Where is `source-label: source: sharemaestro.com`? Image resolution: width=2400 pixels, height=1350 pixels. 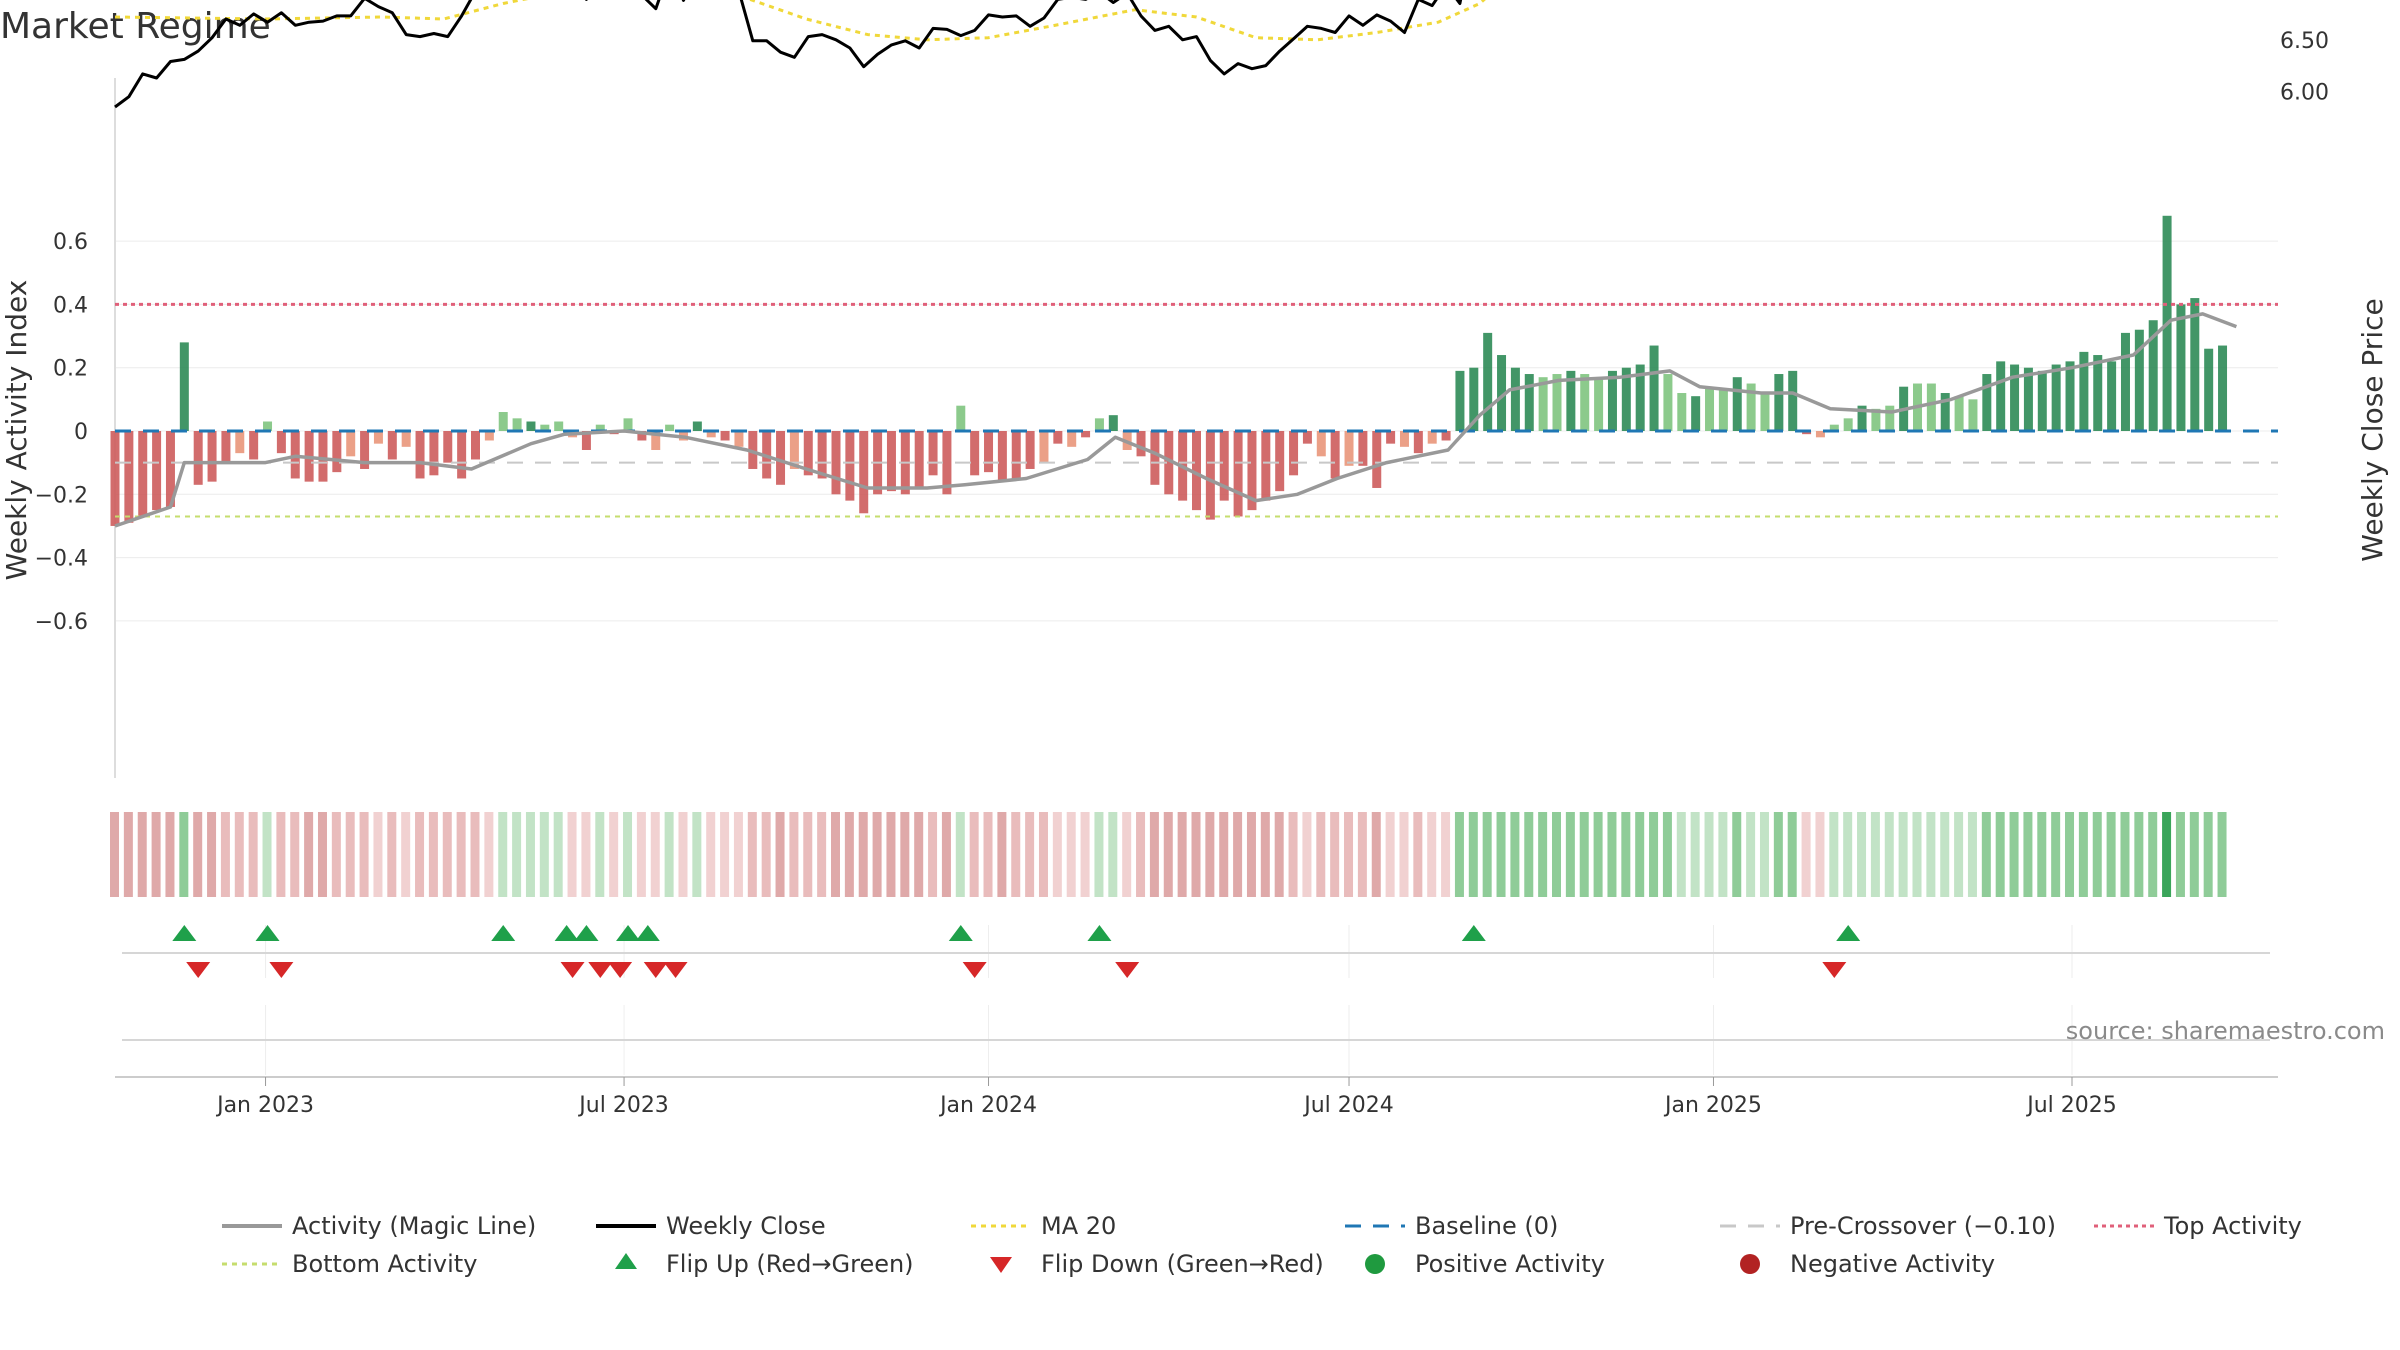 source-label: source: sharemaestro.com is located at coordinates (2225, 1031).